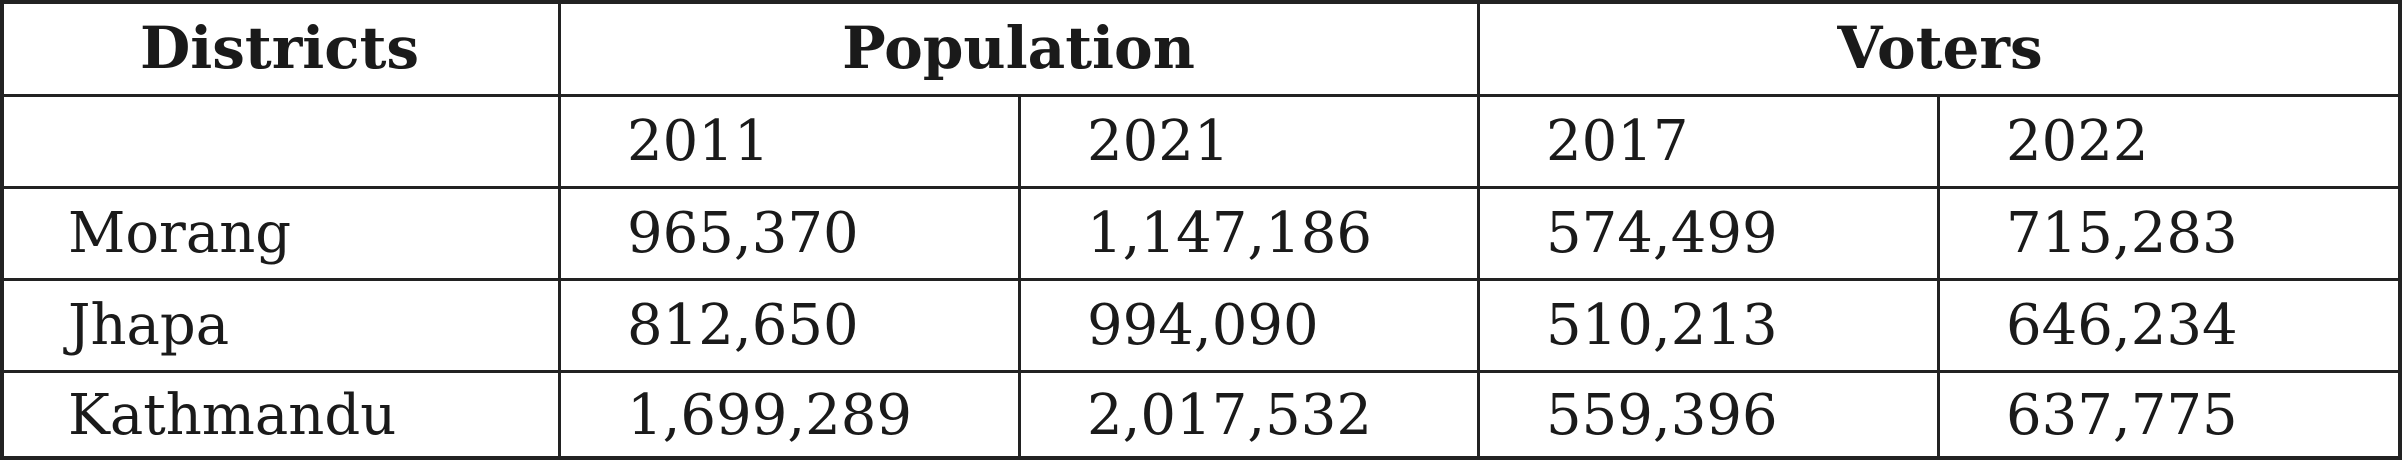 This screenshot has width=2402, height=460. What do you see at coordinates (743, 325) in the screenshot?
I see `table-value: 812,650` at bounding box center [743, 325].